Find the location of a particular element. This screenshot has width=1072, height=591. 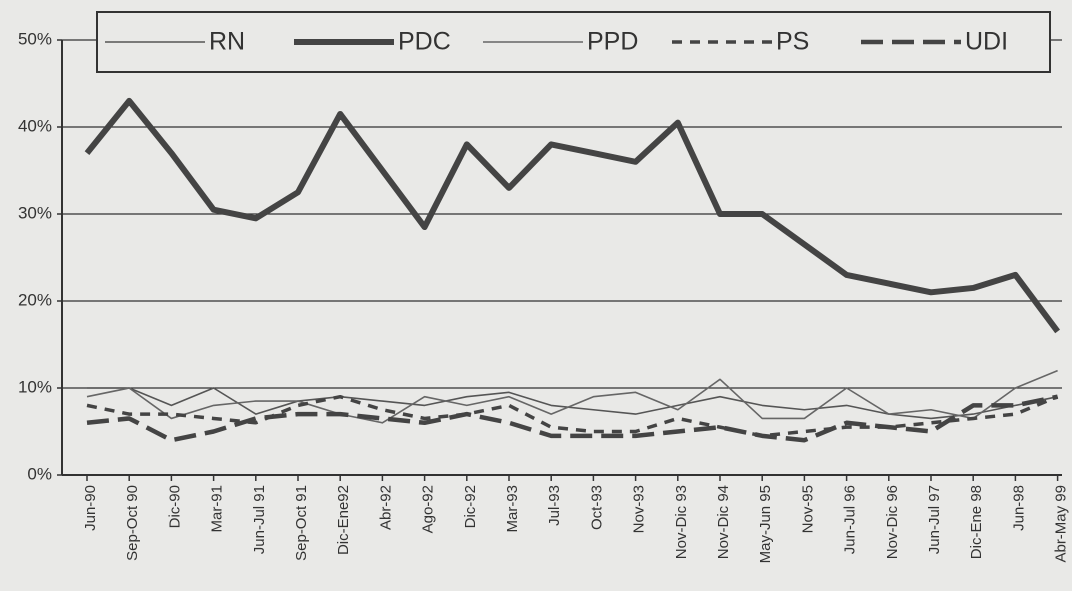

x-tick-label: Sep-Oct 90 is located at coordinates (132, 523).